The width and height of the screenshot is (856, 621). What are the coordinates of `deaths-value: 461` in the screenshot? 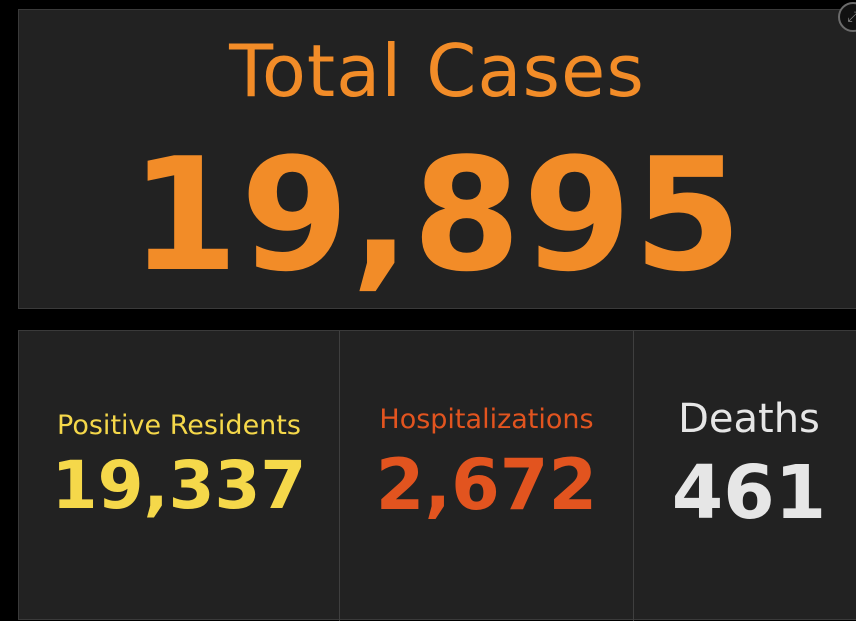 It's located at (749, 493).